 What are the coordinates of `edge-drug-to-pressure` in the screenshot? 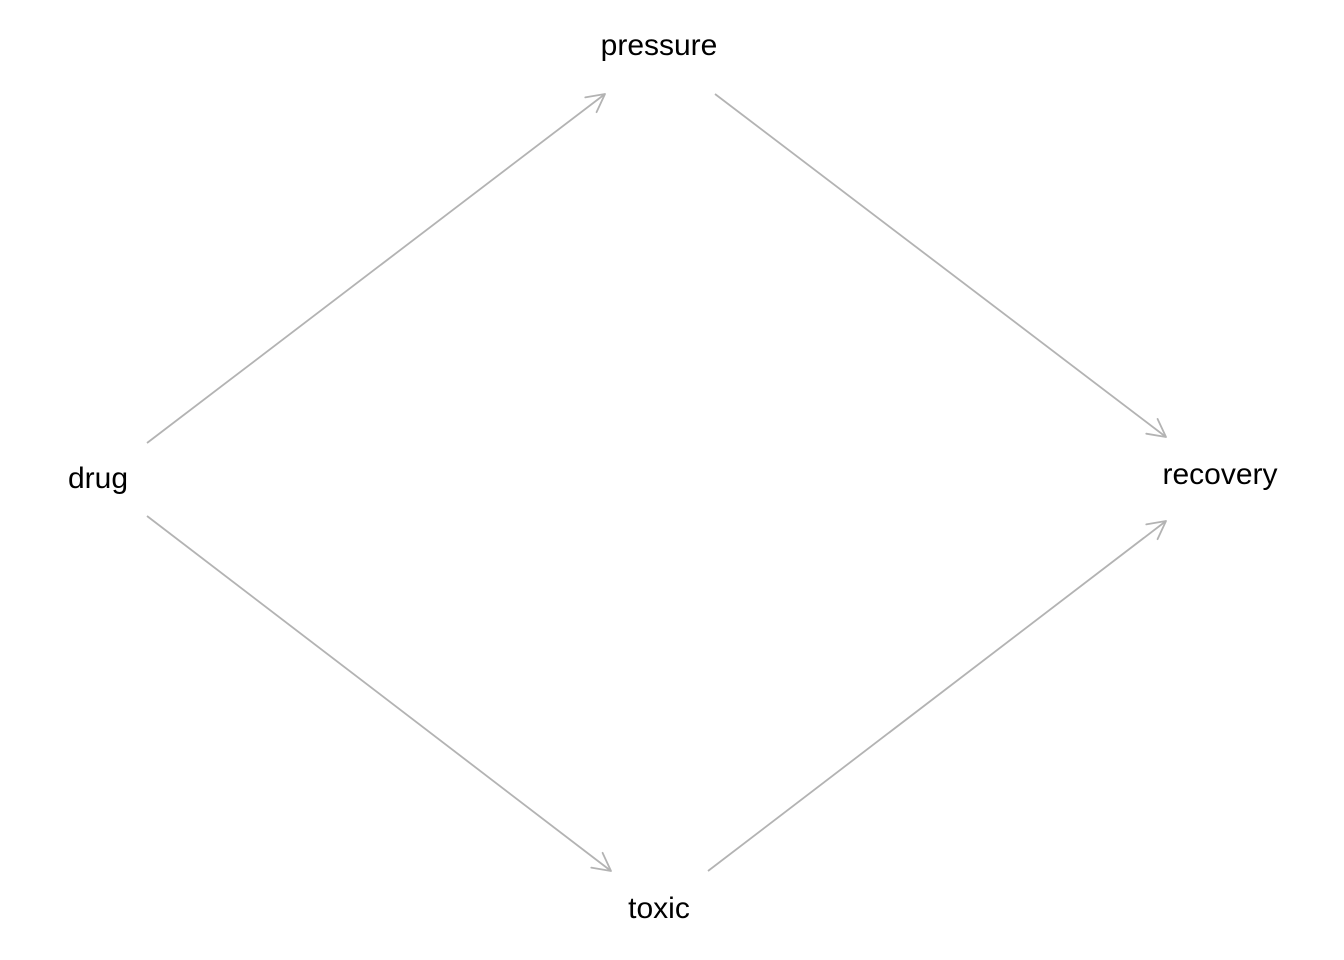 It's located at (376, 268).